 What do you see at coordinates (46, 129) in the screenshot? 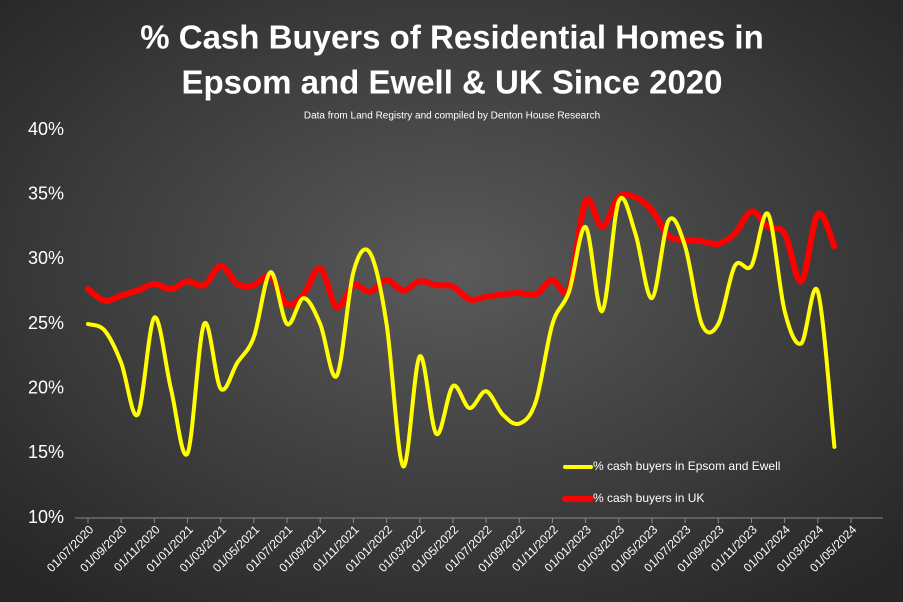
I see `y-tick-label: 40%` at bounding box center [46, 129].